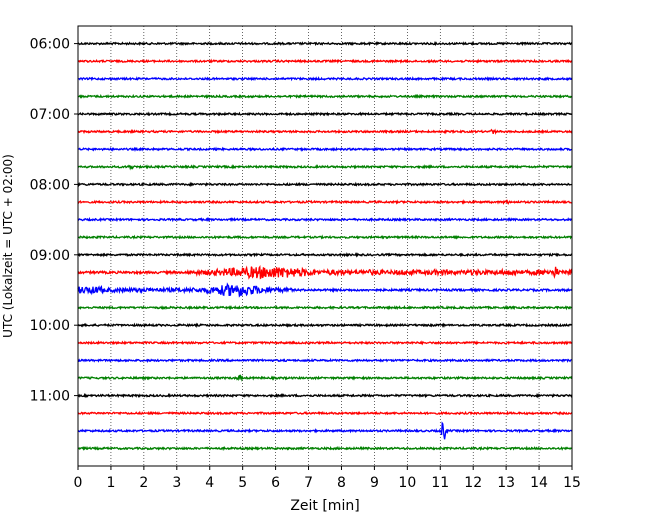  Describe the element at coordinates (143, 483) in the screenshot. I see `x-tick-label: 2` at that location.